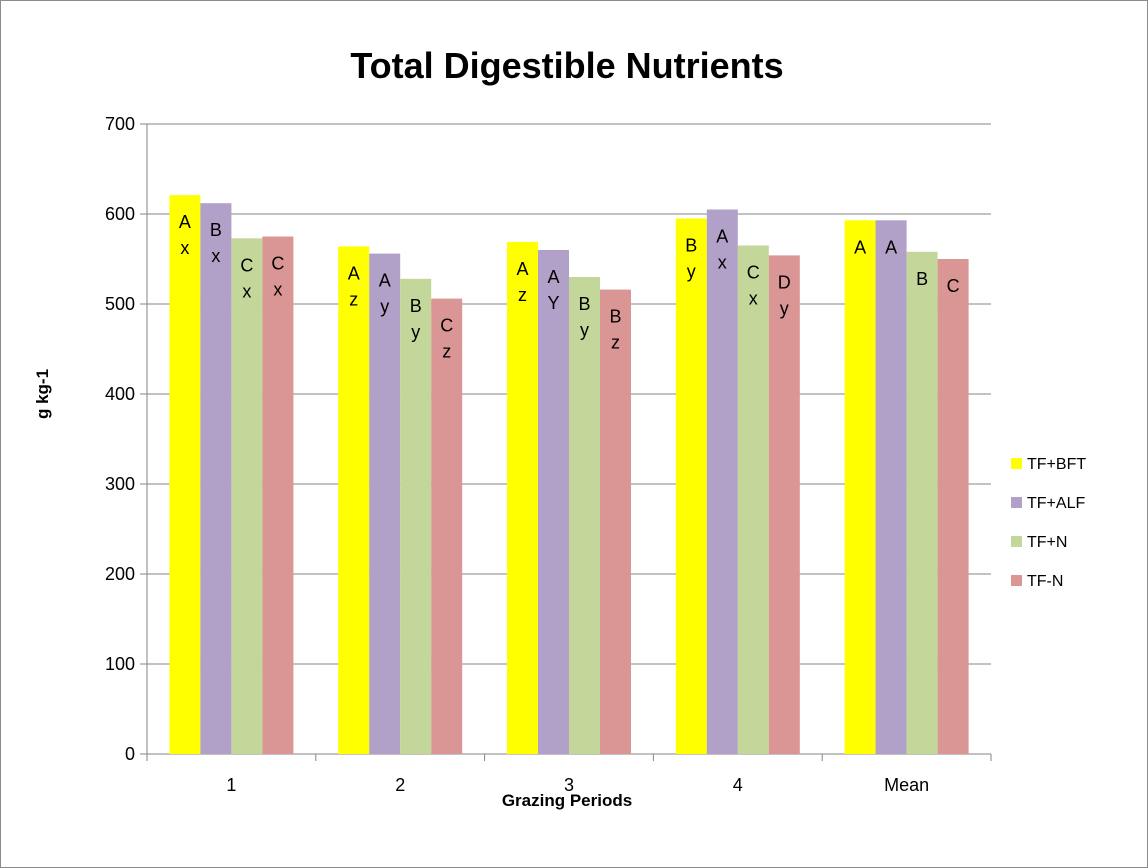 This screenshot has width=1148, height=868. What do you see at coordinates (120, 439) in the screenshot?
I see `y-tick-labels: 0 100 200 300 400 500 600 700` at bounding box center [120, 439].